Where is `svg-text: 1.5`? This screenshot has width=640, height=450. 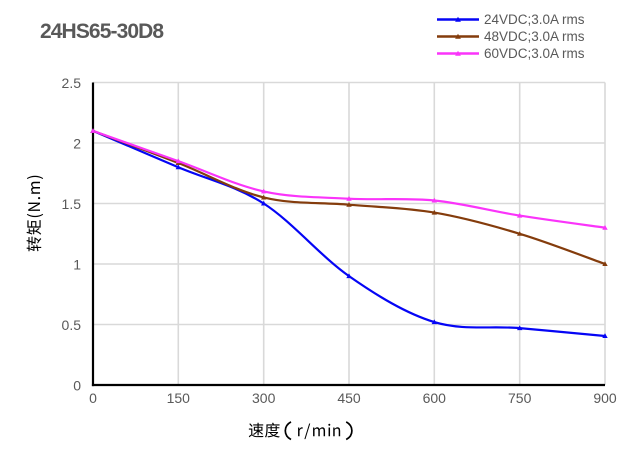 svg-text: 1.5 is located at coordinates (72, 204).